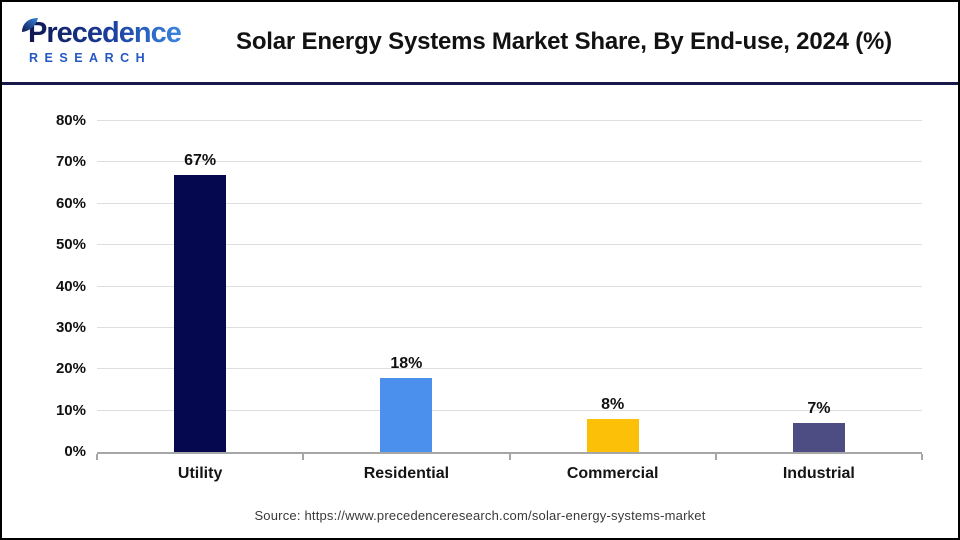 The height and width of the screenshot is (540, 960). Describe the element at coordinates (406, 363) in the screenshot. I see `bar-value-label: 18%` at that location.